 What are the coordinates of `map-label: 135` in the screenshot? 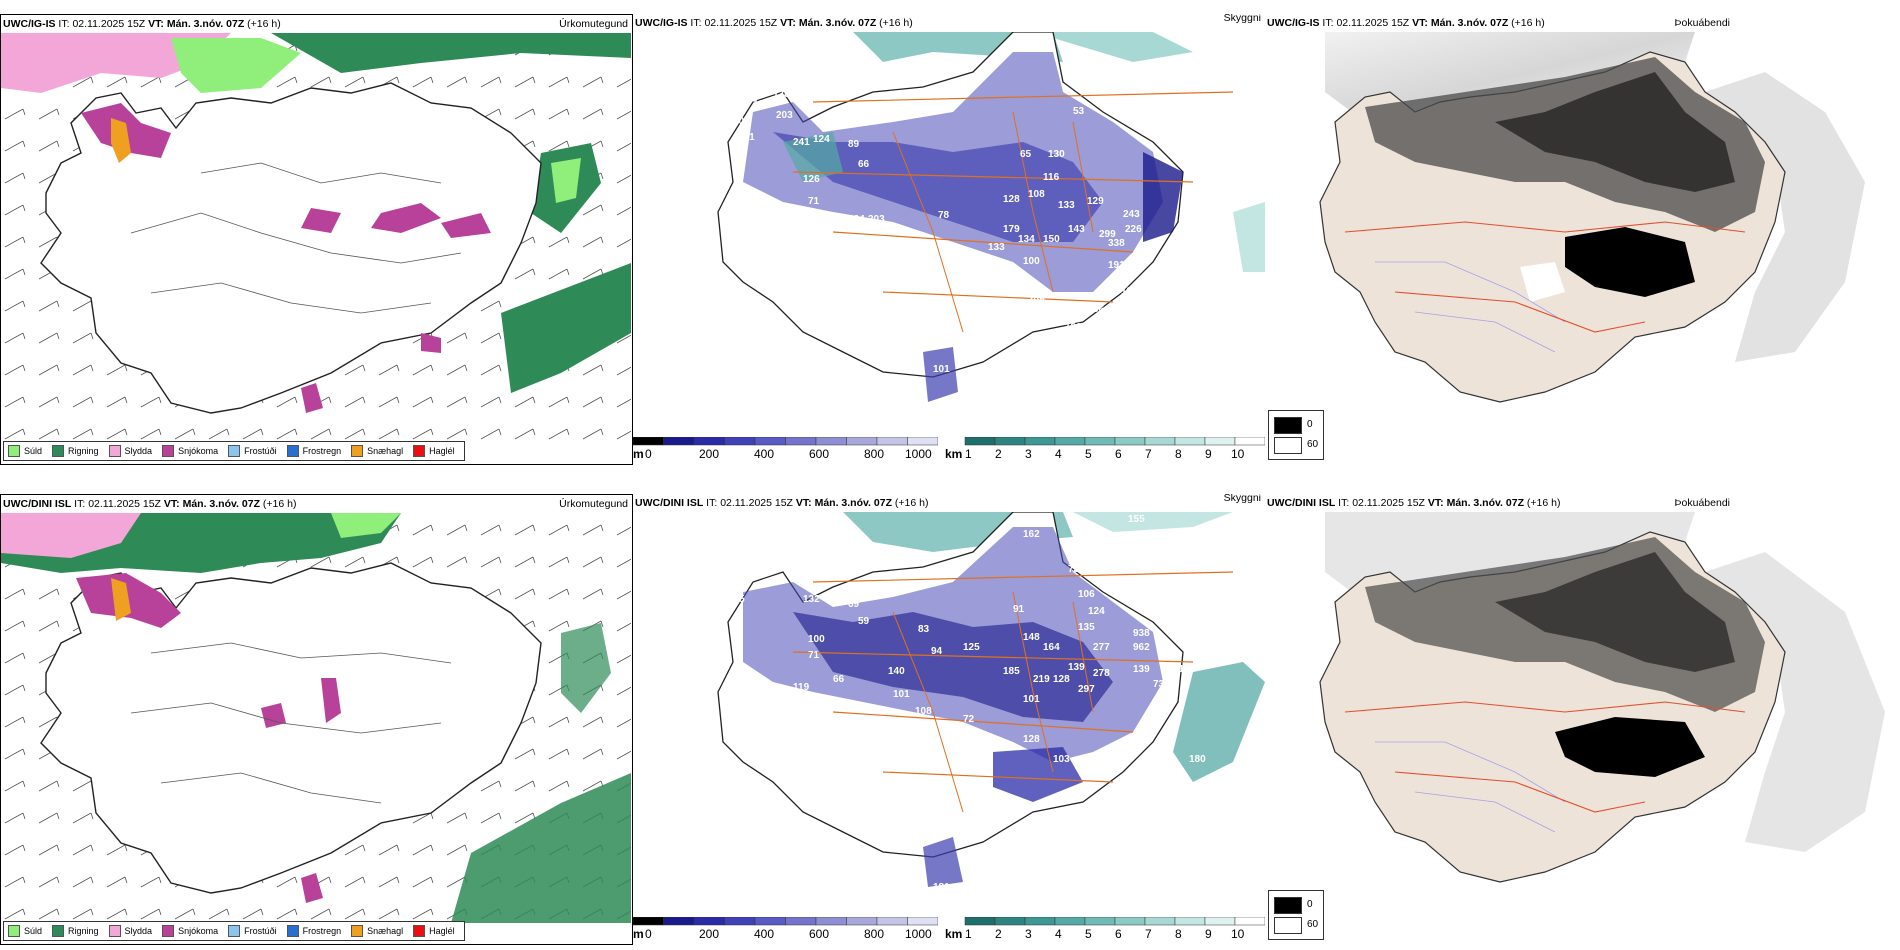 It's located at (1086, 627).